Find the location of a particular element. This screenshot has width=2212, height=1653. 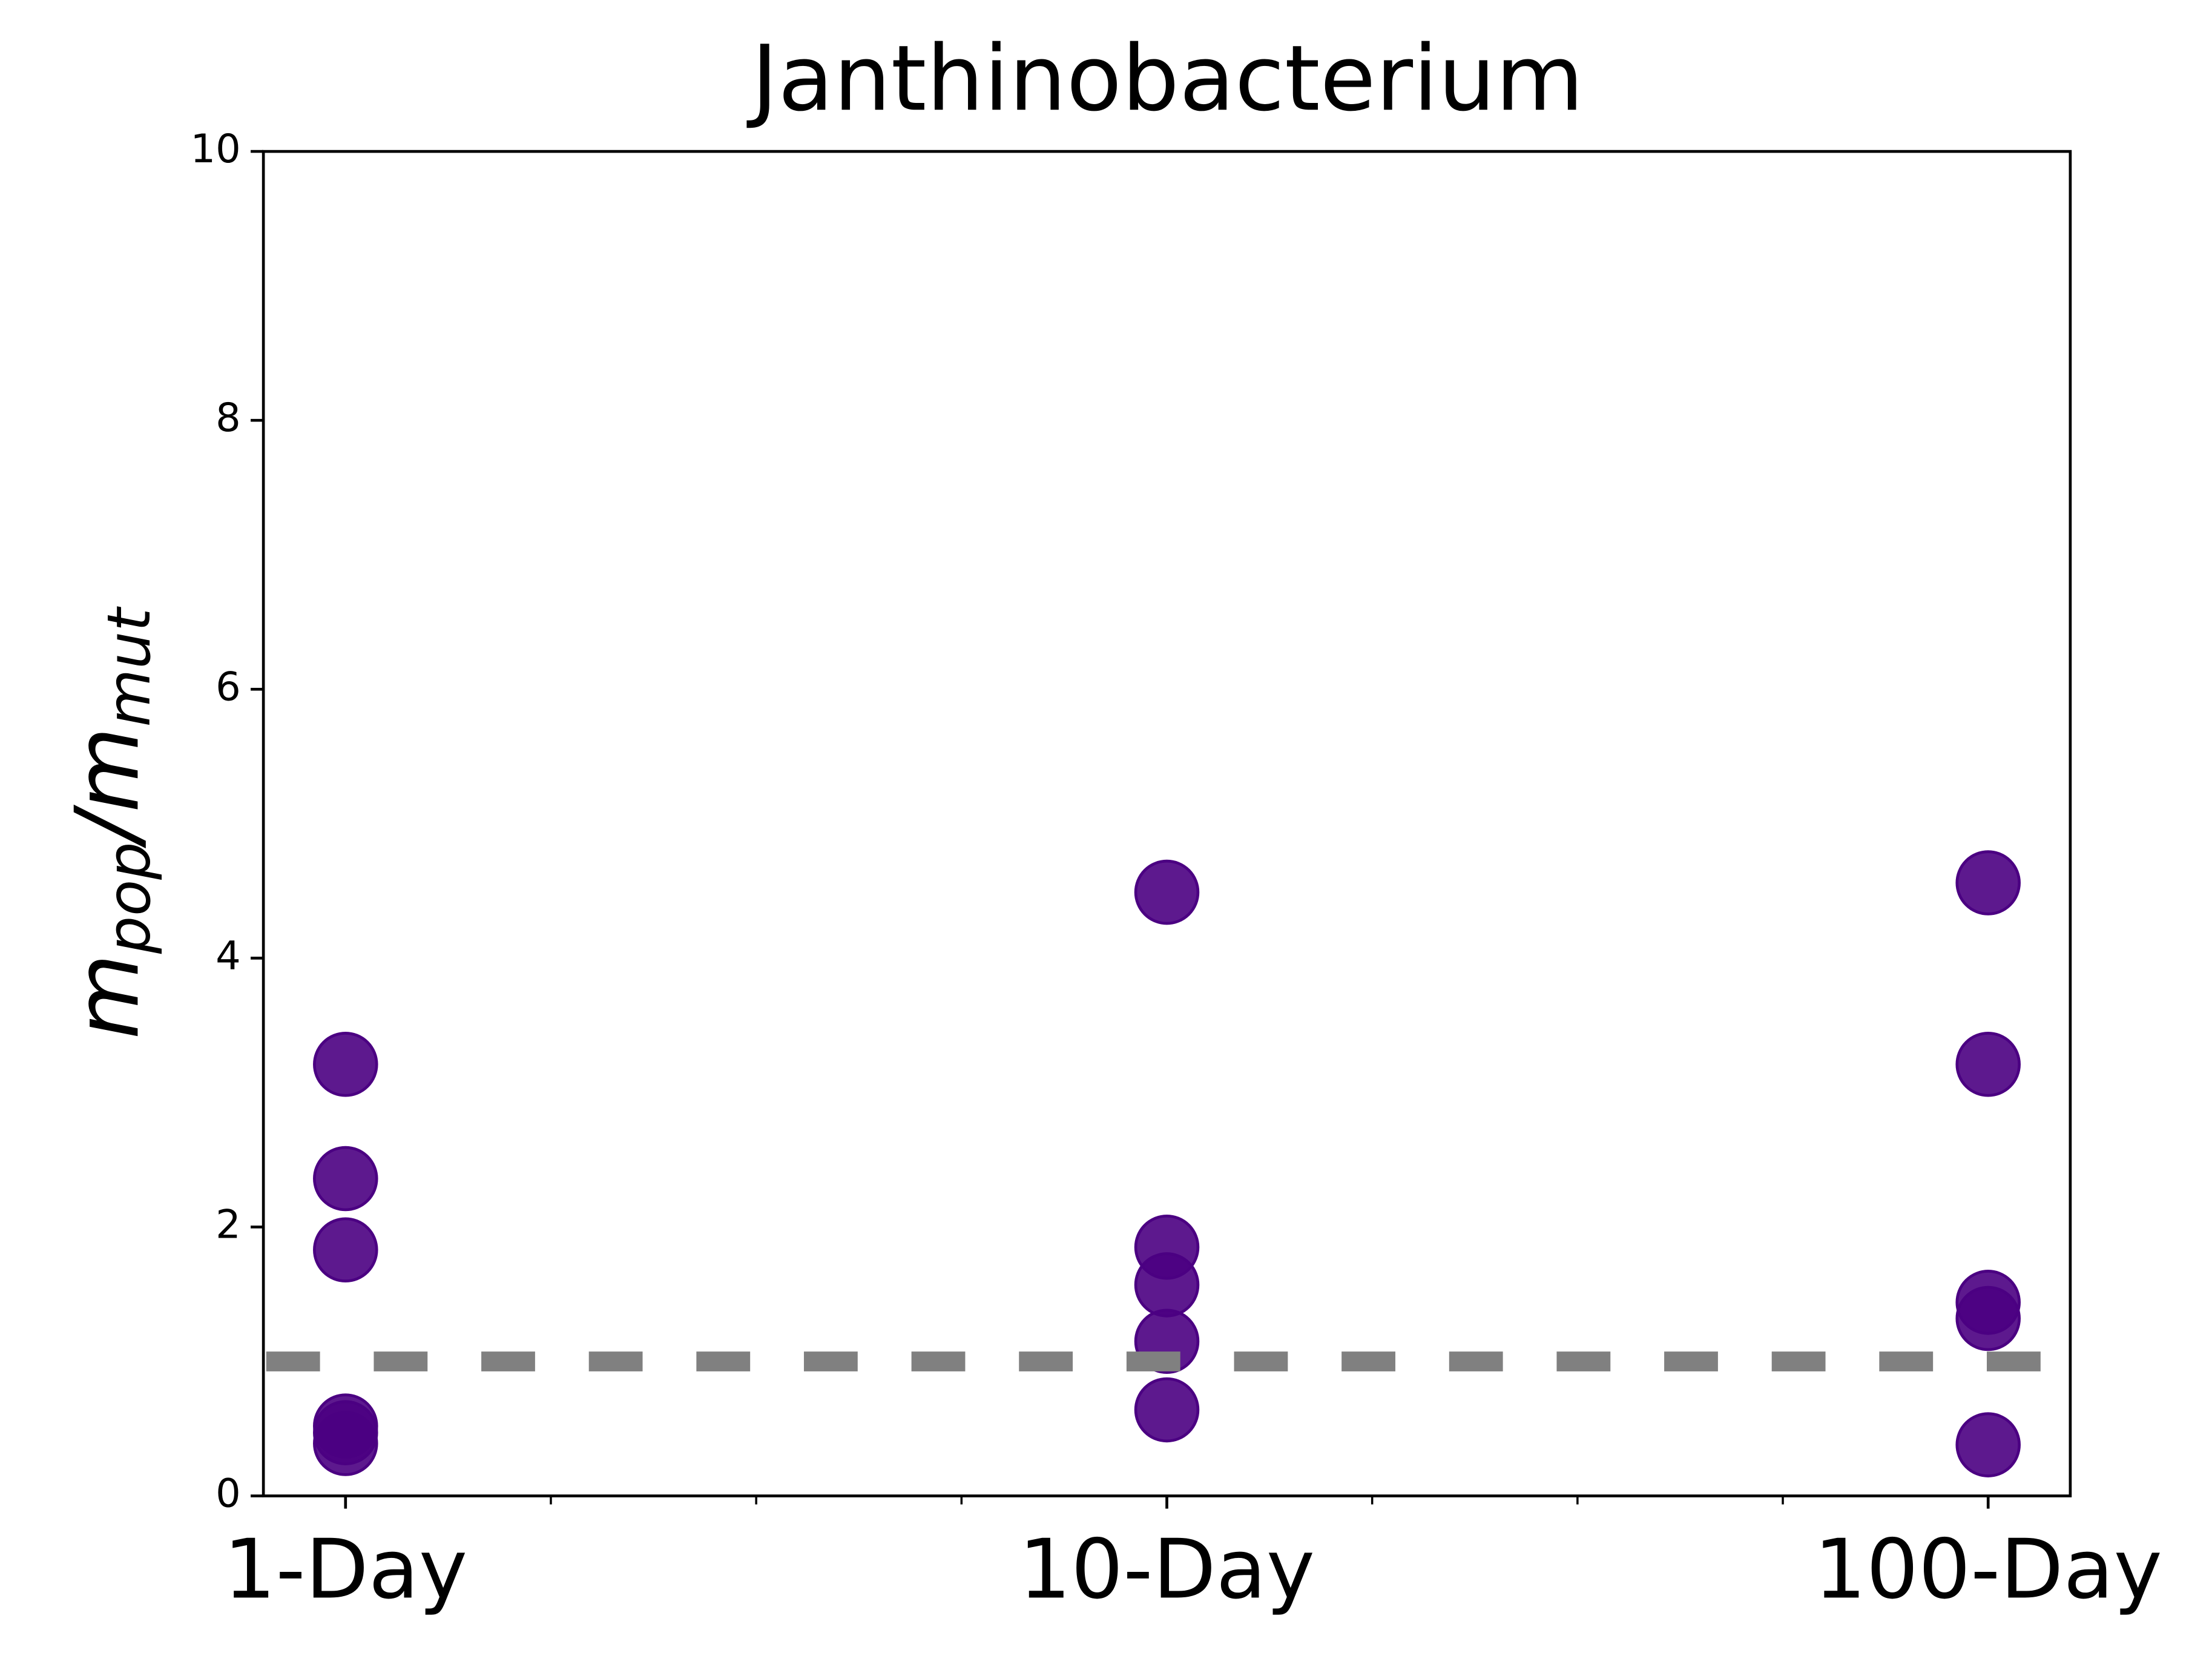

y-axis-label-part: m is located at coordinates (107, 996).